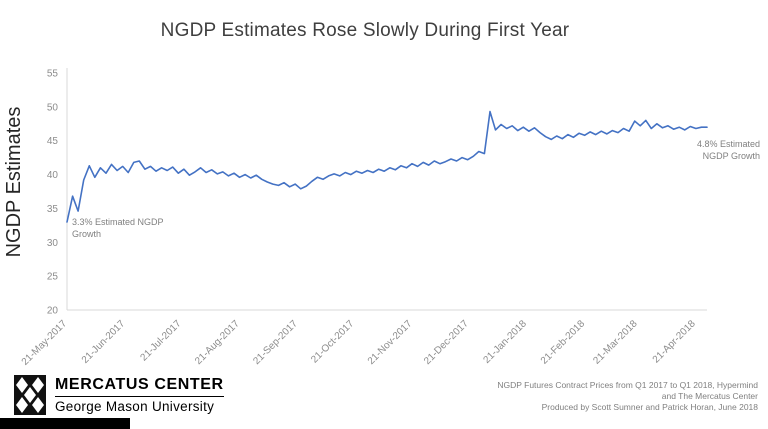 The width and height of the screenshot is (768, 429). What do you see at coordinates (709, 396) in the screenshot?
I see `source-line-2: and The Mercatus Center` at bounding box center [709, 396].